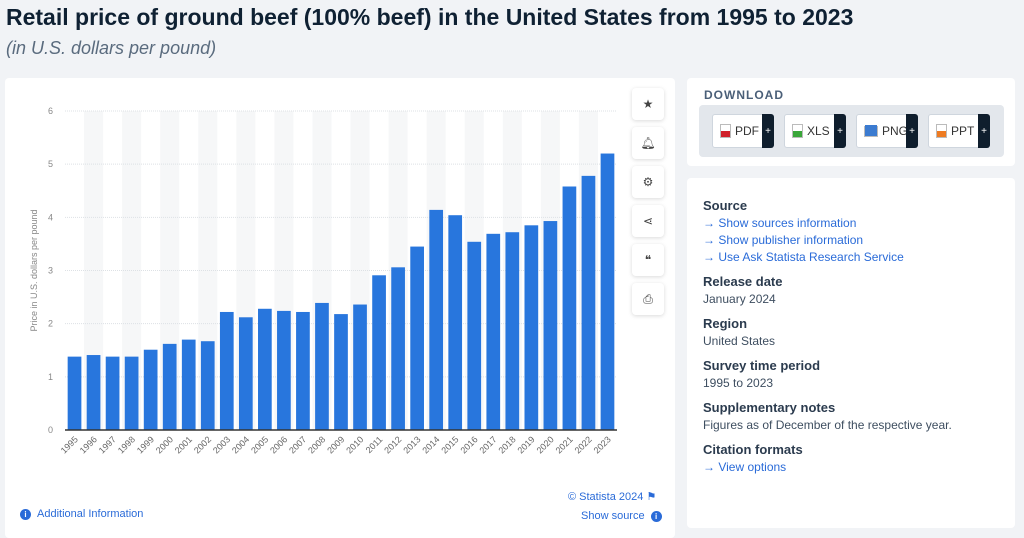 This screenshot has height=538, width=1024. What do you see at coordinates (354, 444) in the screenshot?
I see `x-tick-label: 2010` at bounding box center [354, 444].